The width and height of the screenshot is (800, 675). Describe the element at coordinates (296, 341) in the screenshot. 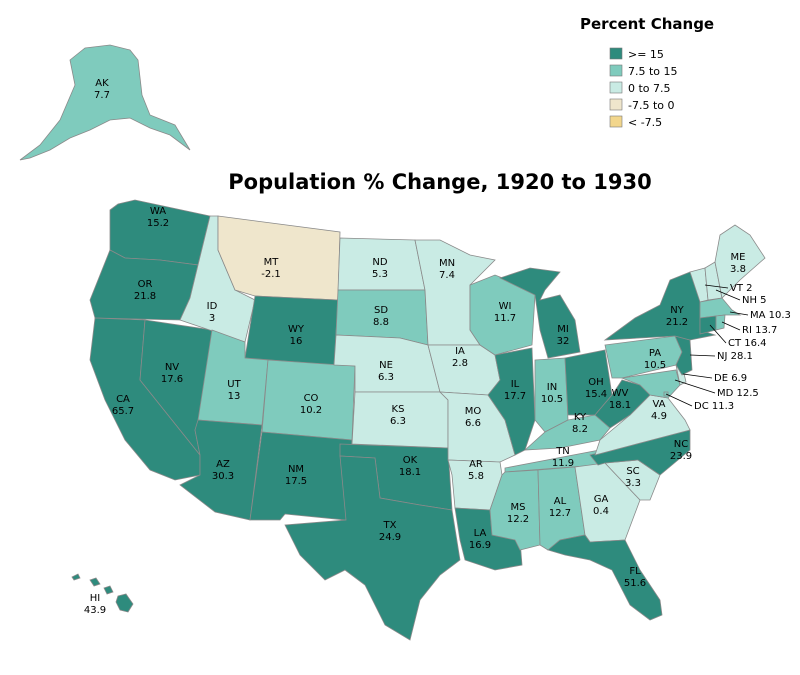

I see `state-value-WY: 16` at that location.